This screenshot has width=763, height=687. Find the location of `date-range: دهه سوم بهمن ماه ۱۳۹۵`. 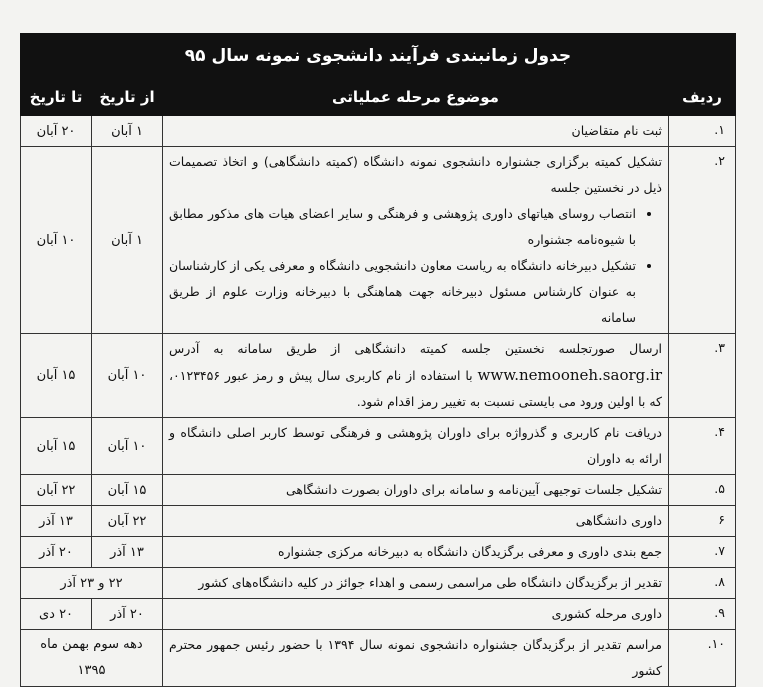

date-range: دهه سوم بهمن ماه ۱۳۹۵ is located at coordinates (91, 658).